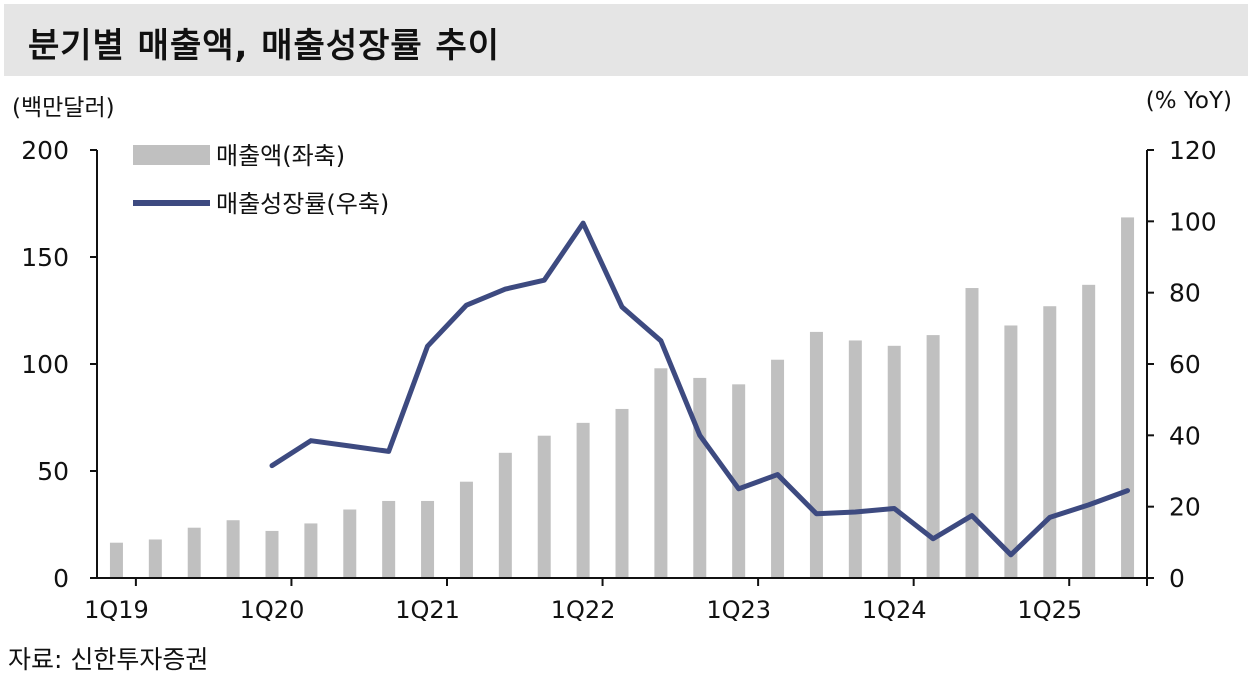 This screenshot has width=1252, height=684. I want to click on legend-line-label: 매출성장률(우축), so click(302, 204).